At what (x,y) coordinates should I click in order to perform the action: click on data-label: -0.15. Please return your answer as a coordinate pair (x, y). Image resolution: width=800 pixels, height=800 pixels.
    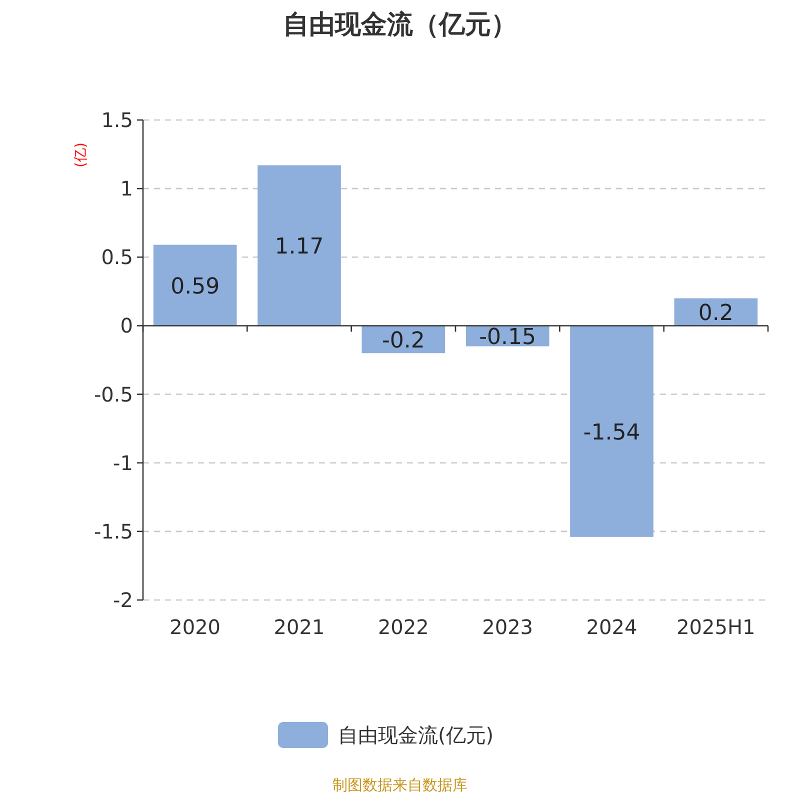
    Looking at the image, I should click on (507, 337).